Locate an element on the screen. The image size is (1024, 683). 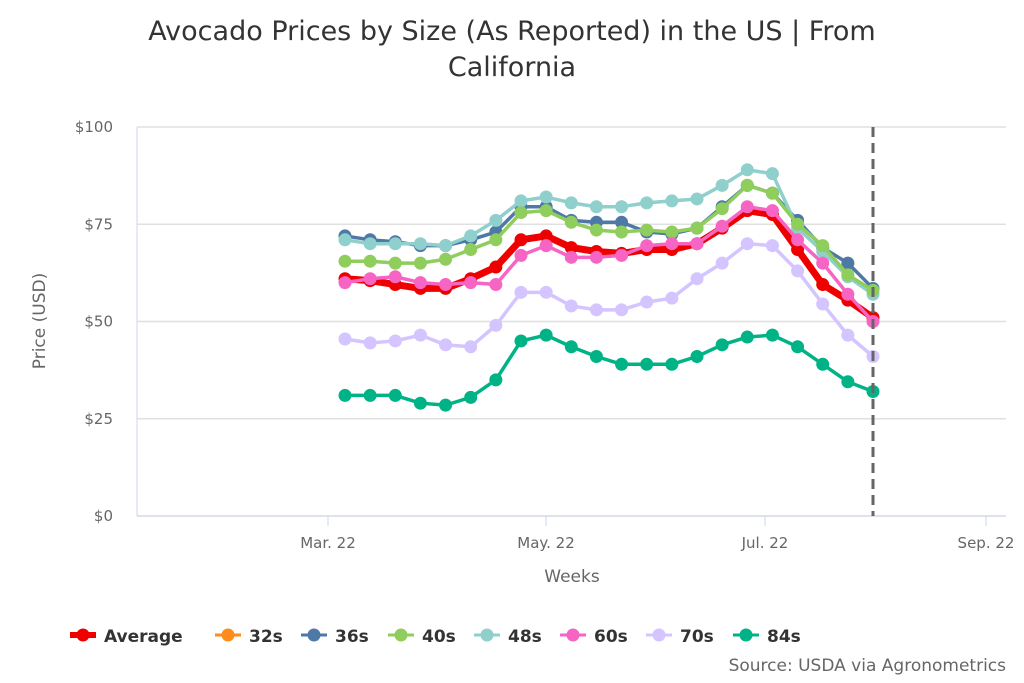
legend-item-60s: 60s is located at coordinates (594, 637).